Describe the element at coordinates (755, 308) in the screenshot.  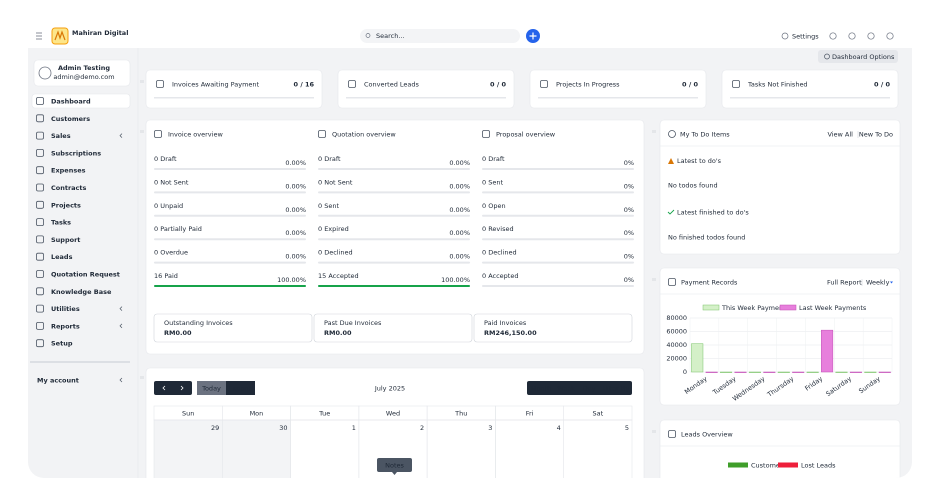
I see `legend-label: This Week Payments` at that location.